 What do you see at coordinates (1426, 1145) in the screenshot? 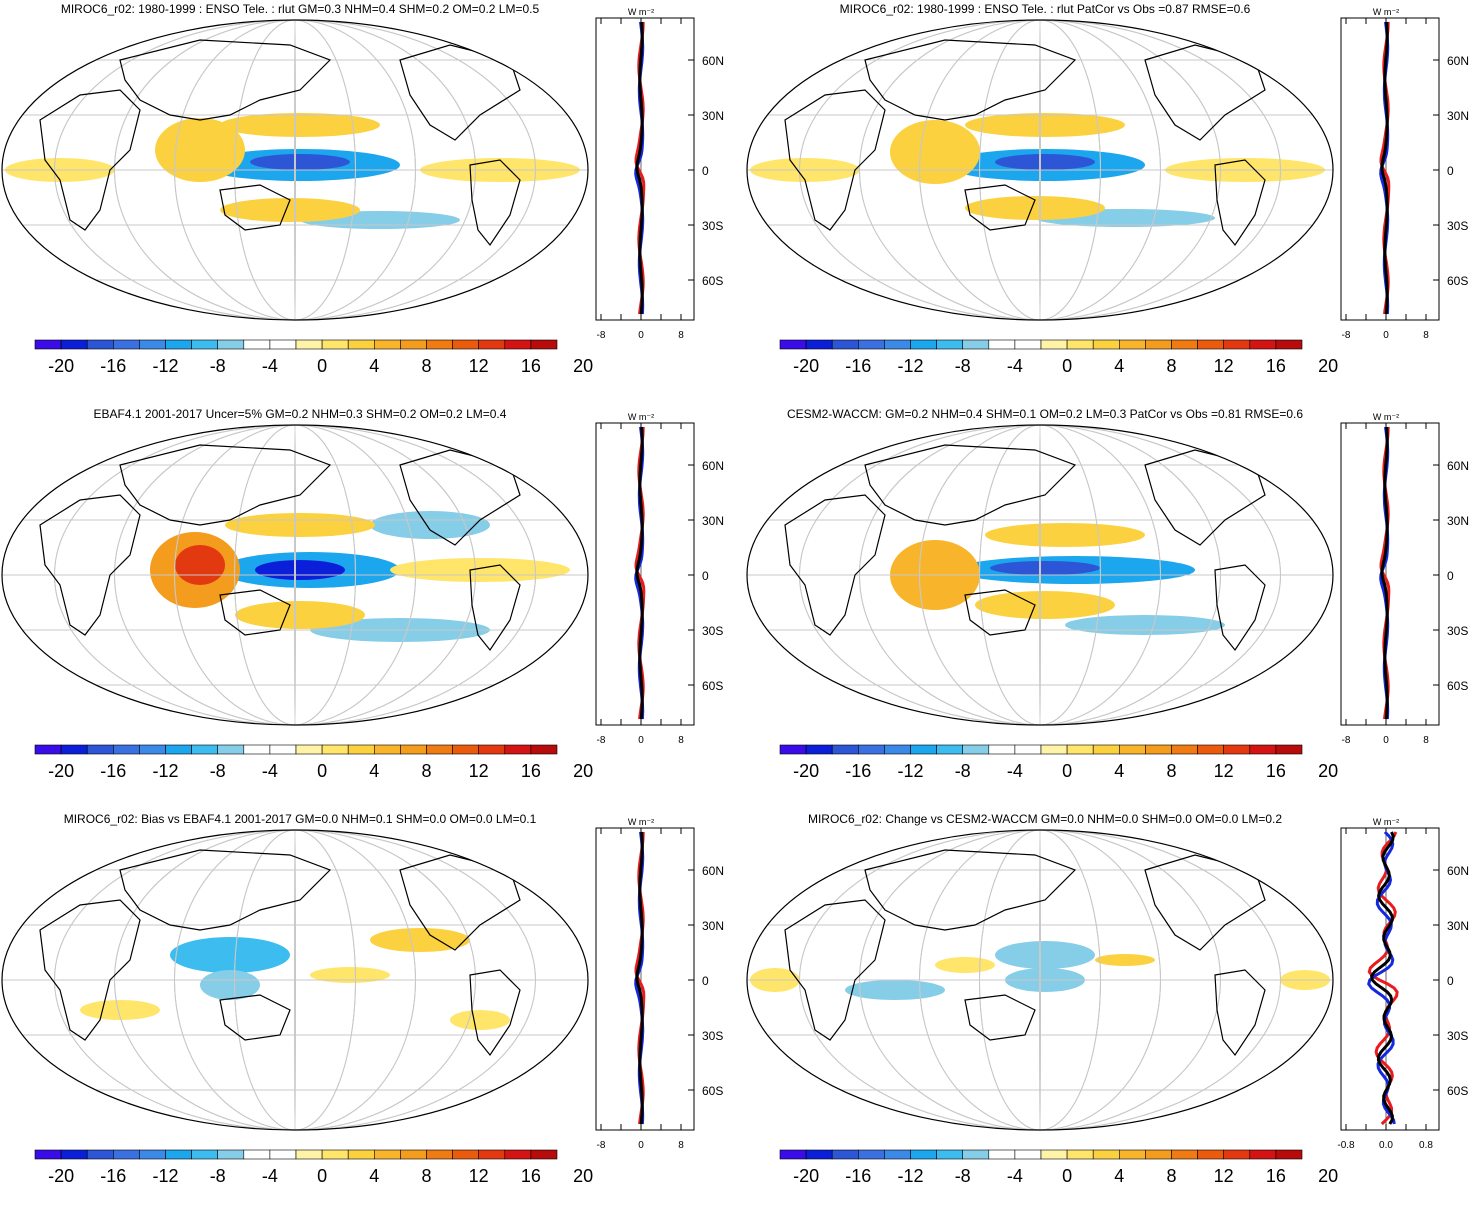
I see `profile-x-tick-label: 0.8` at bounding box center [1426, 1145].